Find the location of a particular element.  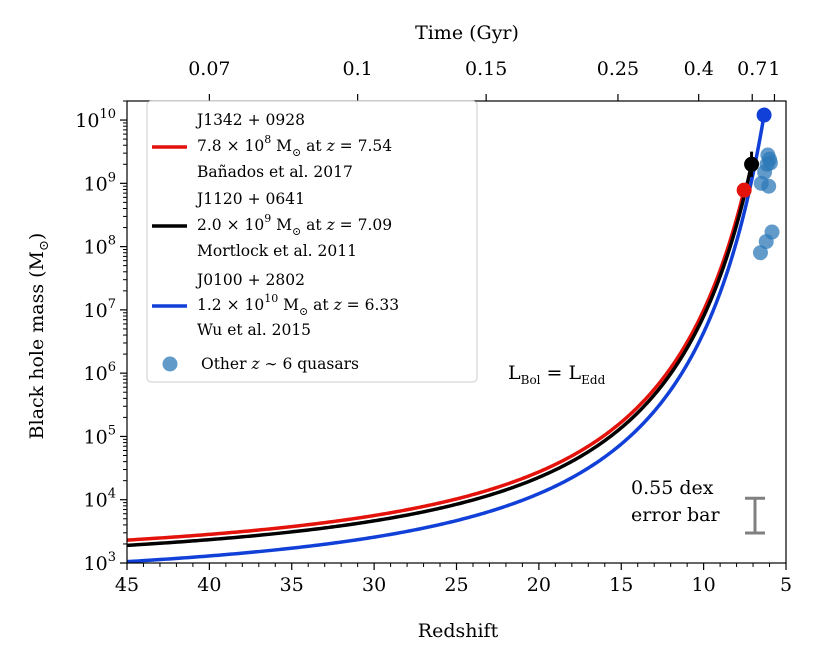

marker-j1120 is located at coordinates (752, 164).